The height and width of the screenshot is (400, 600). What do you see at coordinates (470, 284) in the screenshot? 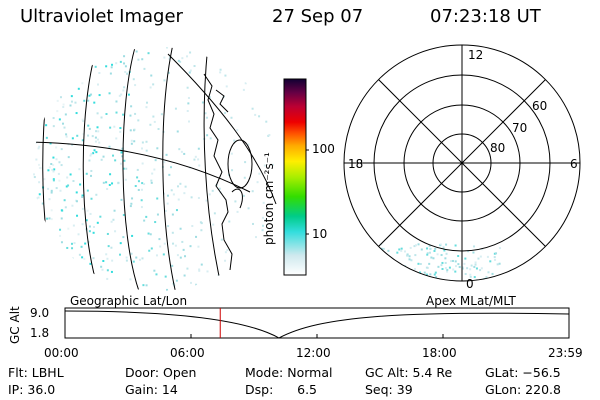
I see `mlt-label-0: 0` at bounding box center [470, 284].